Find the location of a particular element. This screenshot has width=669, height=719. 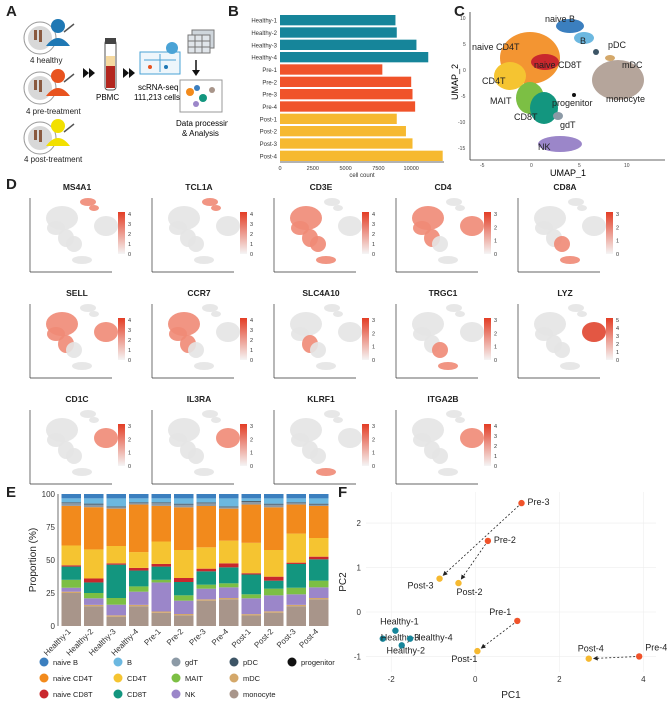

point-label: Post-4 is located at coordinates (591, 649).